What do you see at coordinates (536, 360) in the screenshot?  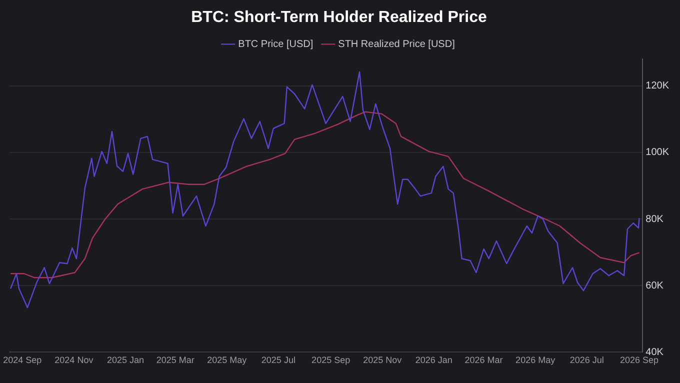 I see `x-tick-label: 2026 May` at bounding box center [536, 360].